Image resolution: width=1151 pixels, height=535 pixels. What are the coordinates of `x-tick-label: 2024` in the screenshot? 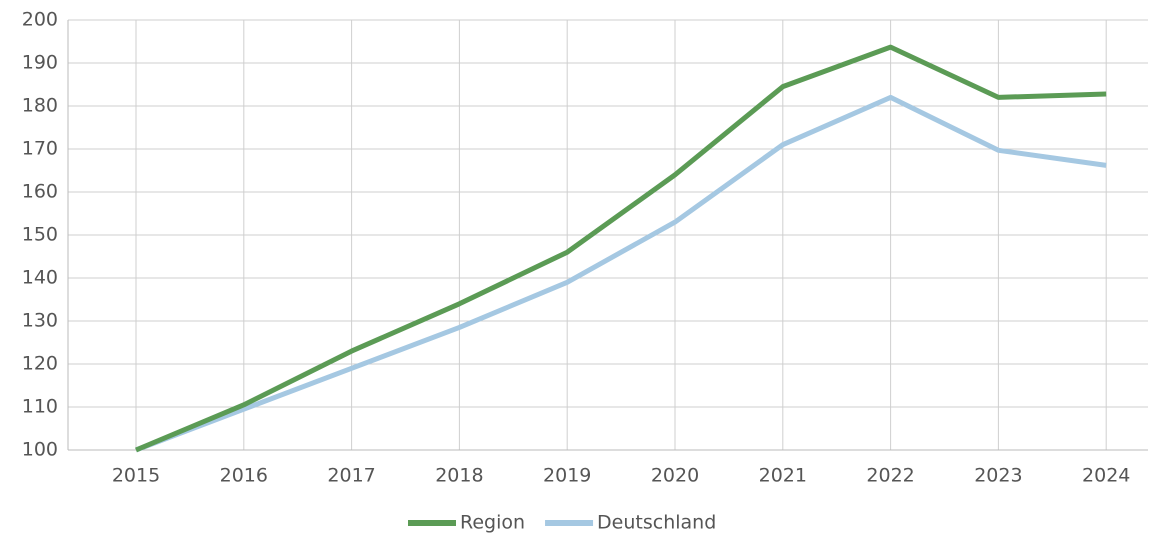 It's located at (1106, 476).